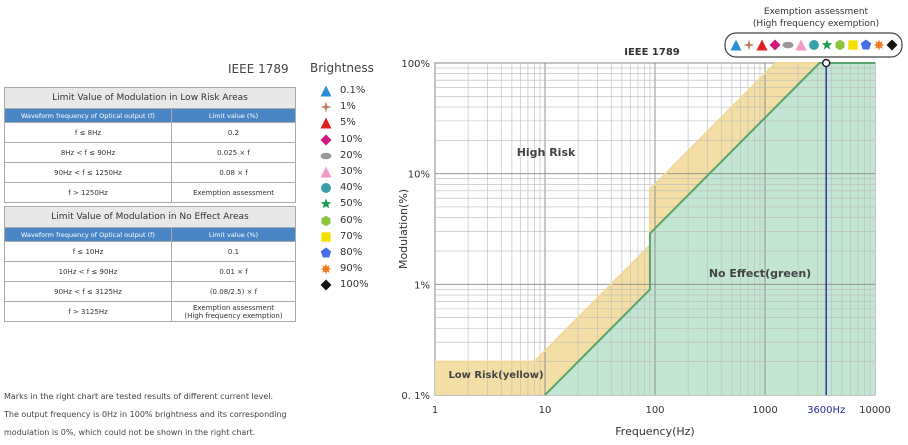 The image size is (908, 445). Describe the element at coordinates (88, 234) in the screenshot. I see `no-effect-header-frequency: Waveform frequency of Optical output (f)` at that location.